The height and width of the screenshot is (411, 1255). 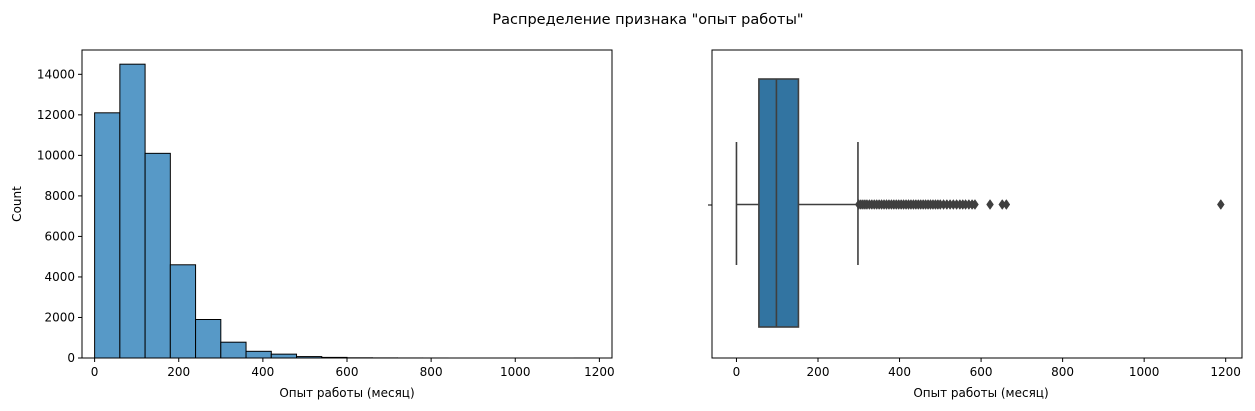 What do you see at coordinates (59, 216) in the screenshot?
I see `histogram-y-ticks: 0 2000 4000 6000 8000 10000 12000 14000` at bounding box center [59, 216].